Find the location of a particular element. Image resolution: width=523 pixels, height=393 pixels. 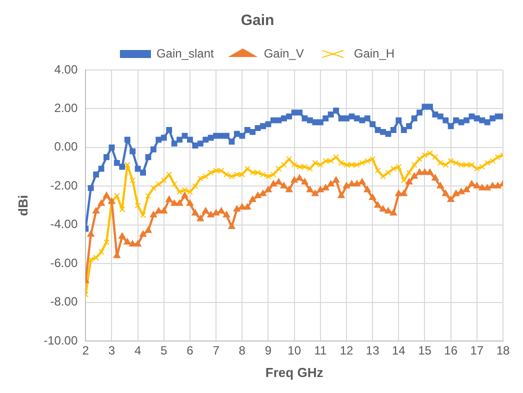

x-axis-title: Freq GHz is located at coordinates (294, 372).